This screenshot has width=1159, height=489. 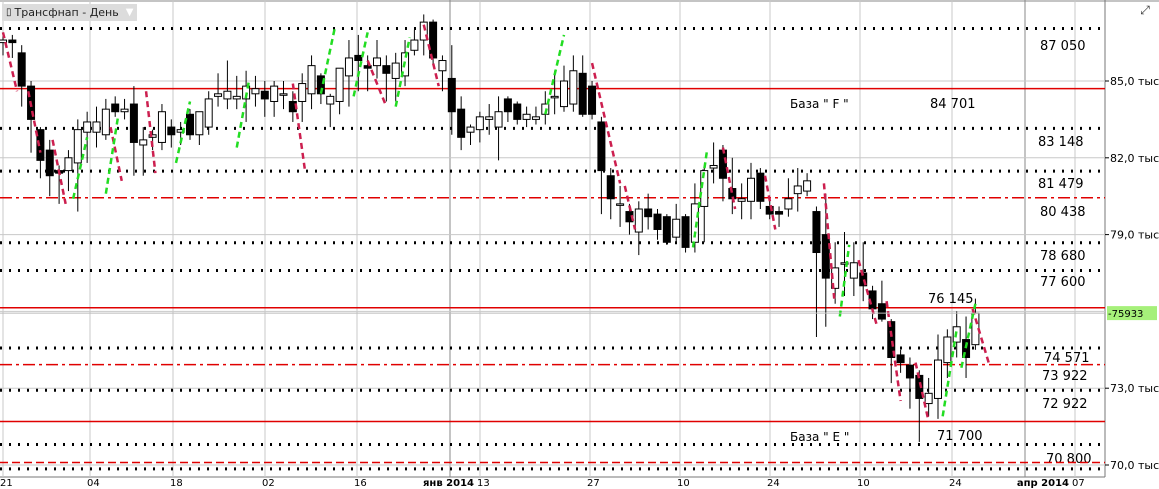 I want to click on x-tick-label: 10, so click(x=863, y=483).